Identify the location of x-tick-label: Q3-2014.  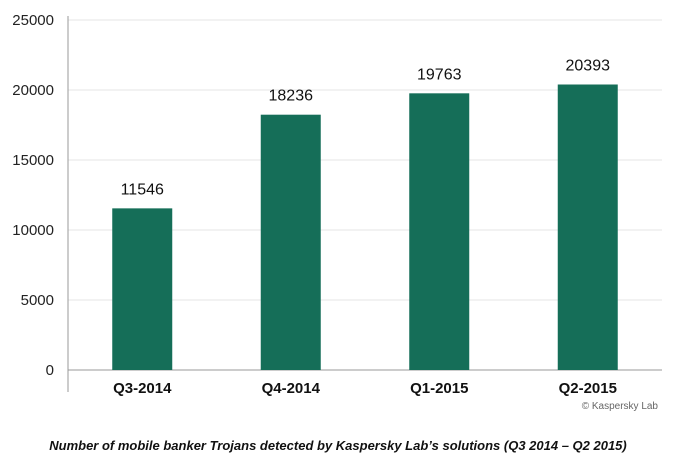
(142, 388).